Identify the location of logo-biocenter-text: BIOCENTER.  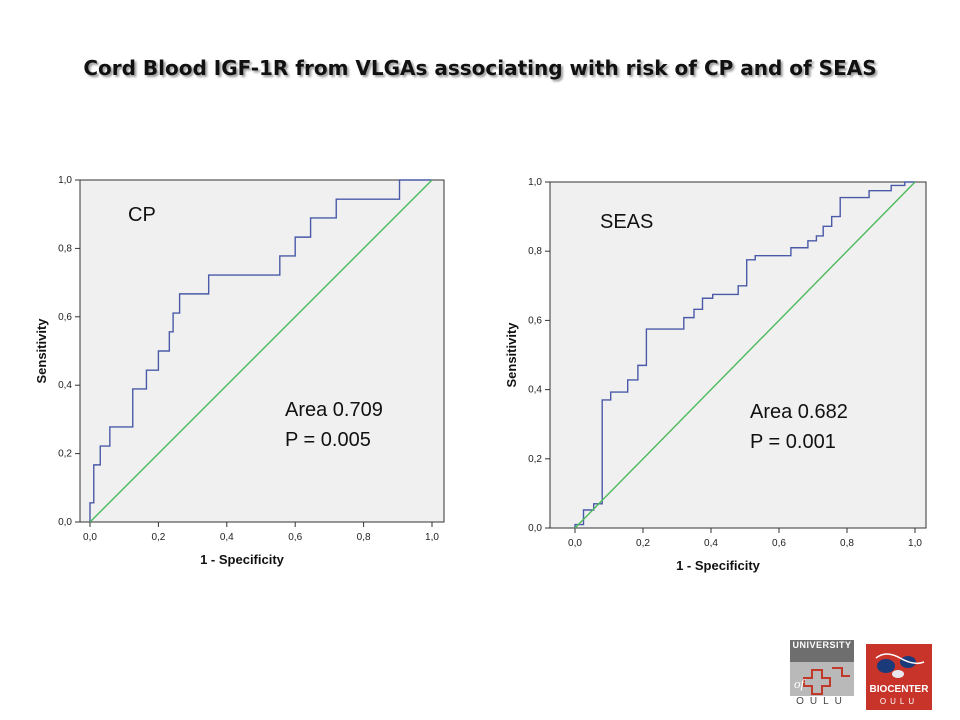
(899, 689).